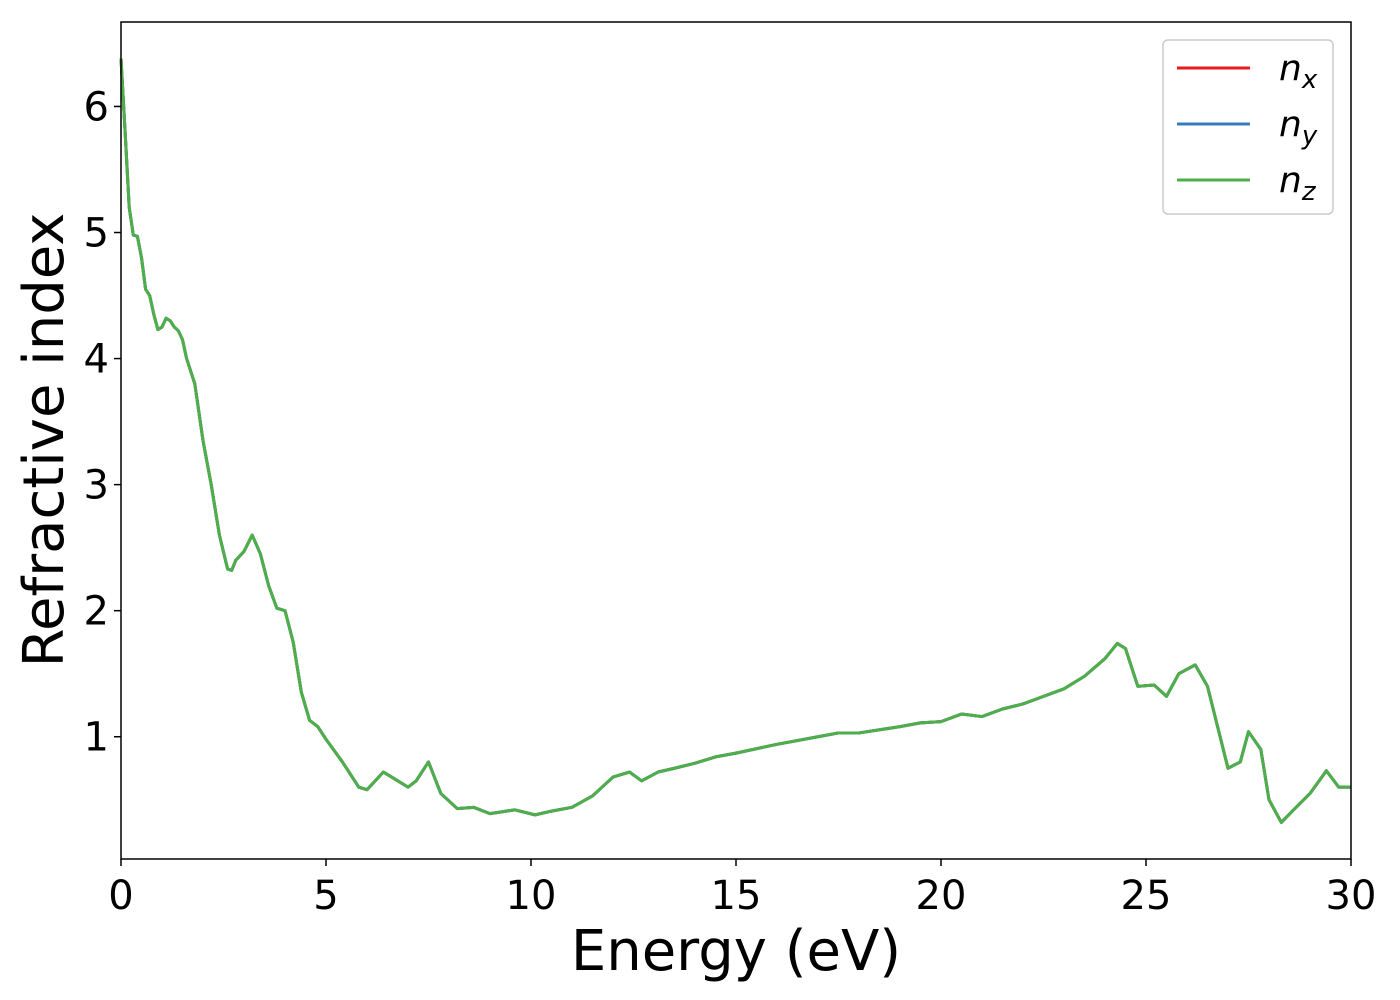 The width and height of the screenshot is (1400, 1000). What do you see at coordinates (1146, 896) in the screenshot?
I see `x-tick-label: 25` at bounding box center [1146, 896].